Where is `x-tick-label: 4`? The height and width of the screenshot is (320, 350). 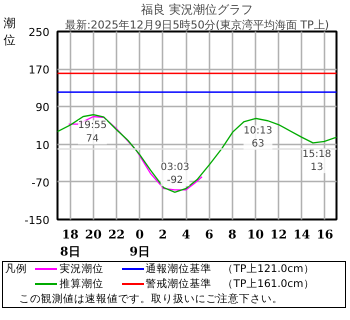
x-tick-label: 4 is located at coordinates (186, 235).